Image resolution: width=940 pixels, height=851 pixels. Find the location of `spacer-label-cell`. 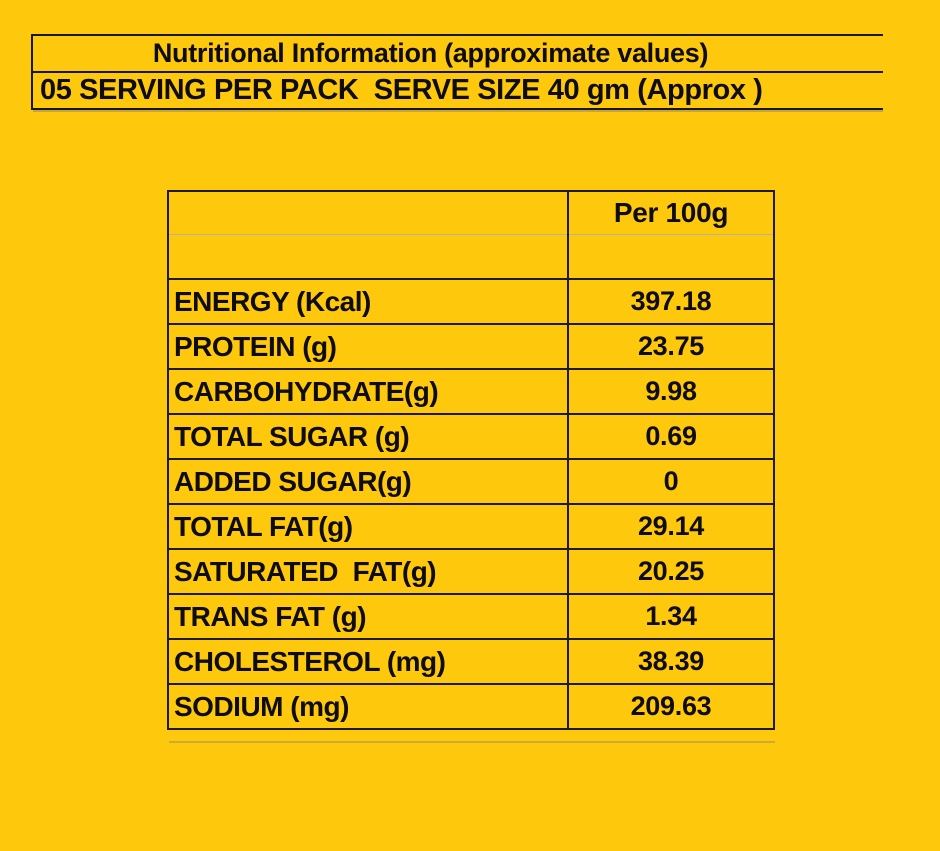

spacer-label-cell is located at coordinates (368, 256).